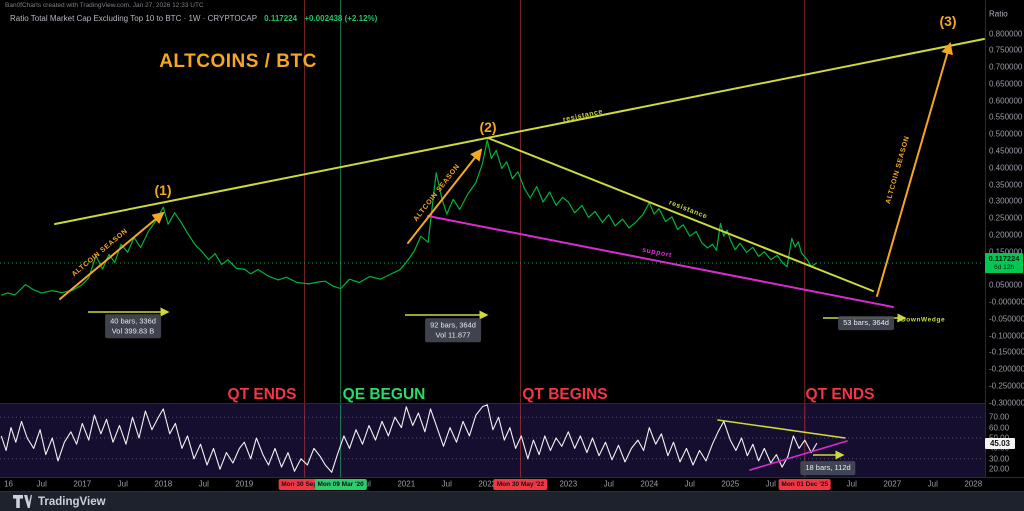  I want to click on price-axis-tick: 0.400000, so click(1006, 168).